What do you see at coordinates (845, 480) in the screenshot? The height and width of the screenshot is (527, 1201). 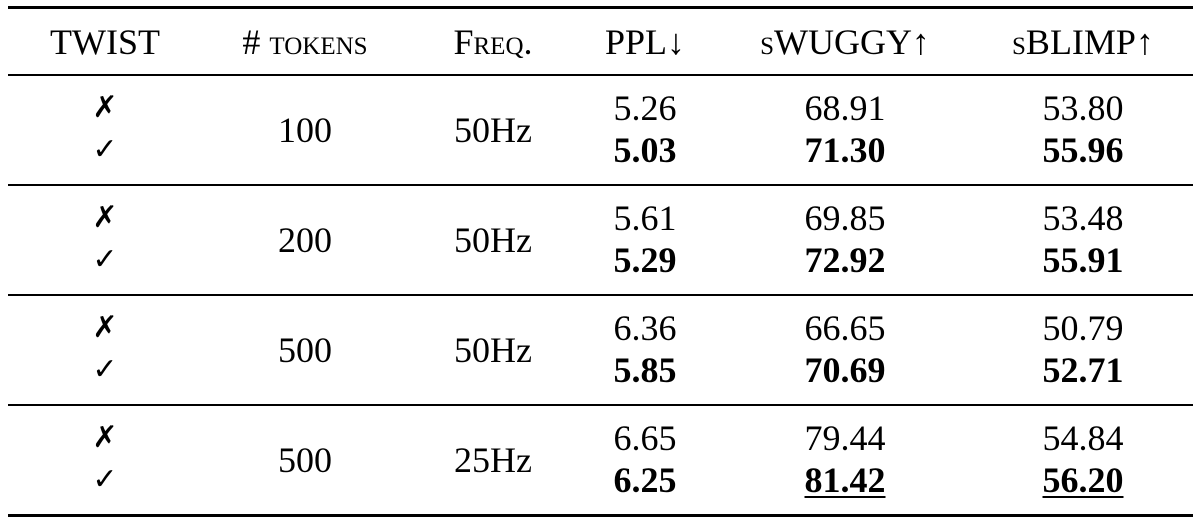 I see `swuggy-cell: 81.42` at bounding box center [845, 480].